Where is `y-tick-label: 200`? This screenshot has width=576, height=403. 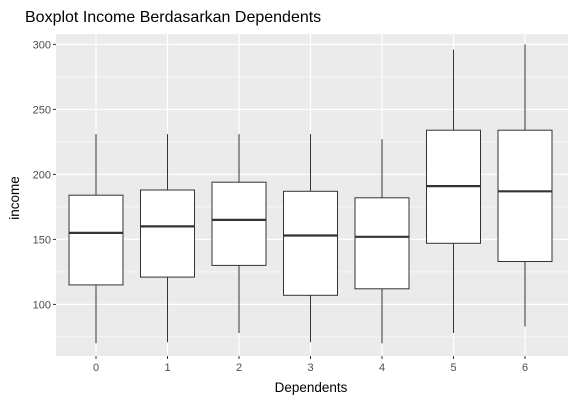
y-tick-label: 200 is located at coordinates (42, 175).